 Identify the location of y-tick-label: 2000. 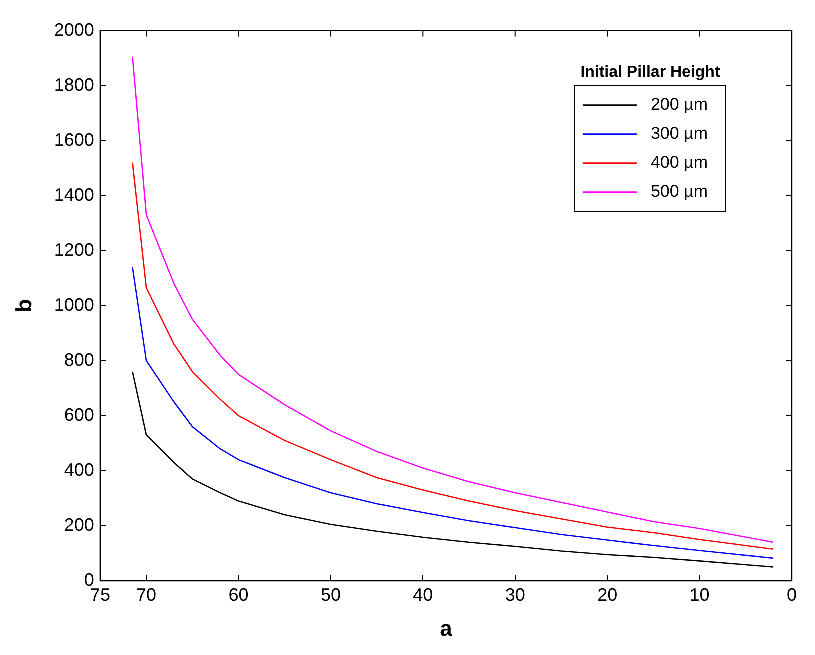
(74, 30).